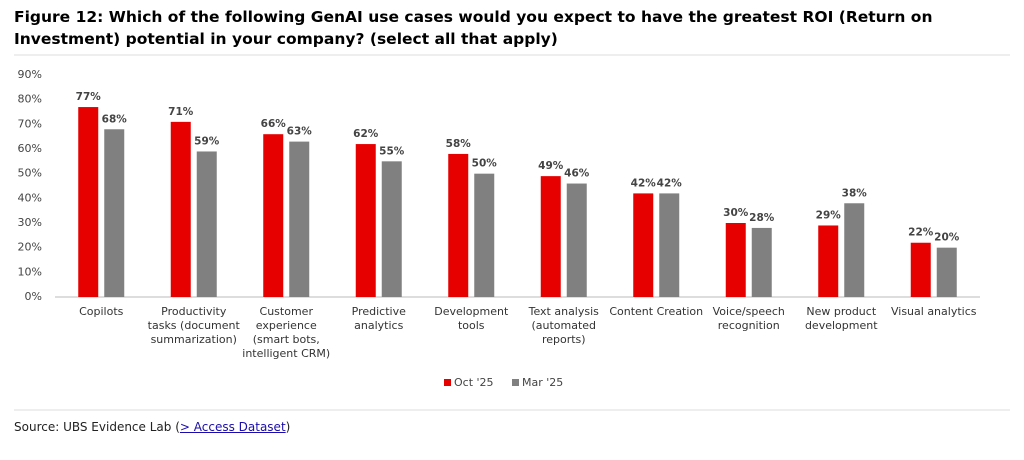 This screenshot has width=1024, height=460. Describe the element at coordinates (30, 74) in the screenshot. I see `y-tick-label: 90%` at that location.